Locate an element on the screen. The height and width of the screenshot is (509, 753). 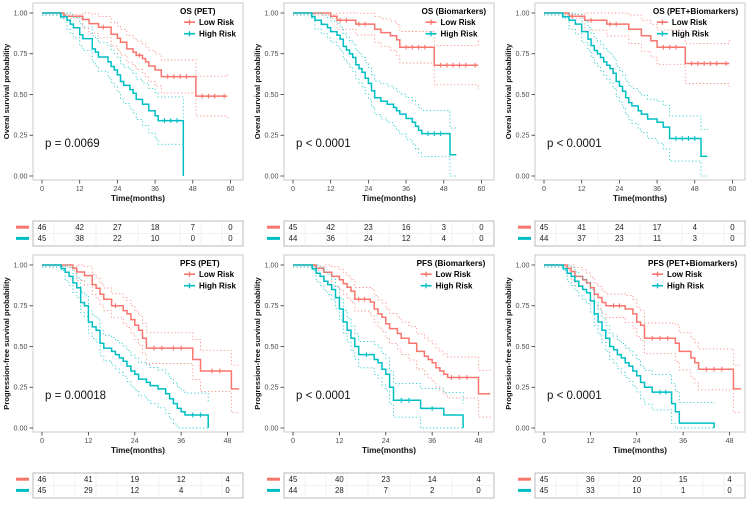
risk-count: 42 is located at coordinates (79, 227).